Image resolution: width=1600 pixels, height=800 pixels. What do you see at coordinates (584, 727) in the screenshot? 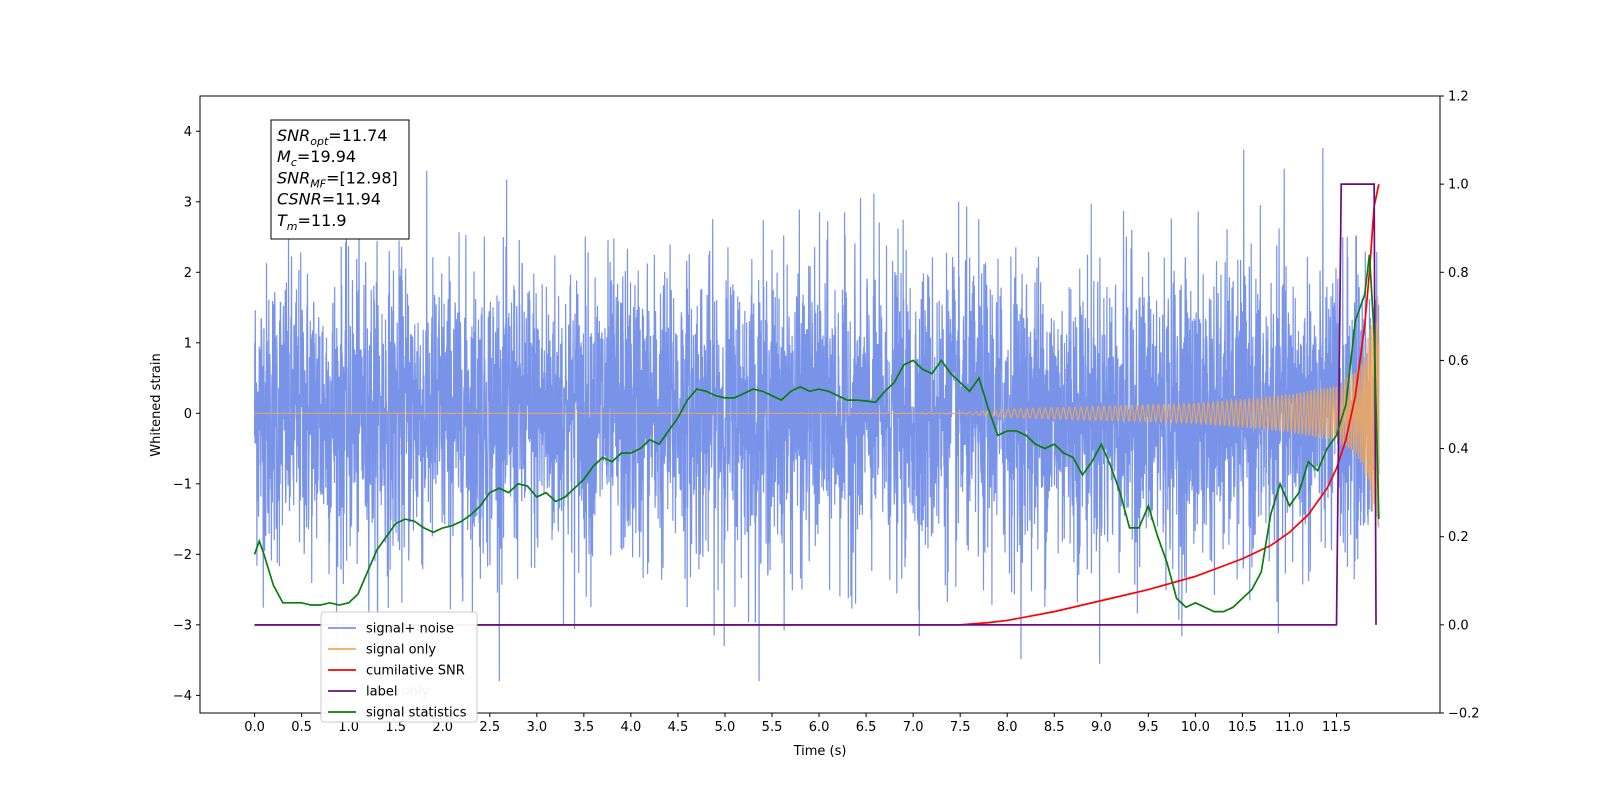
I see `x-tick-label: 3.5` at bounding box center [584, 727].